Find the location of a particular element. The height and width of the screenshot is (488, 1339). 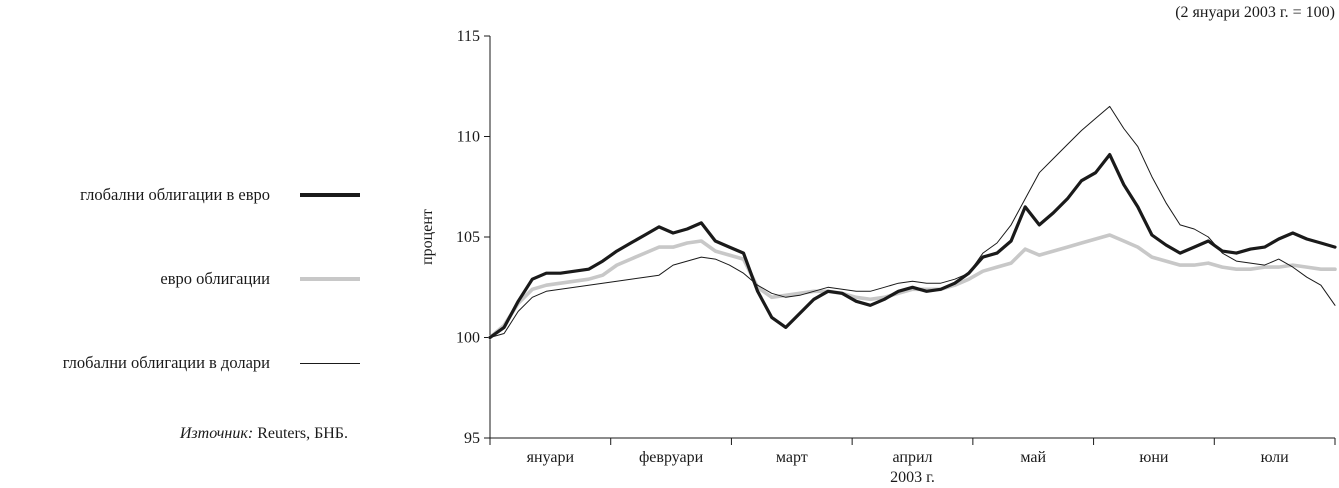

legend-label: глобални облигации в долари is located at coordinates (166, 362).